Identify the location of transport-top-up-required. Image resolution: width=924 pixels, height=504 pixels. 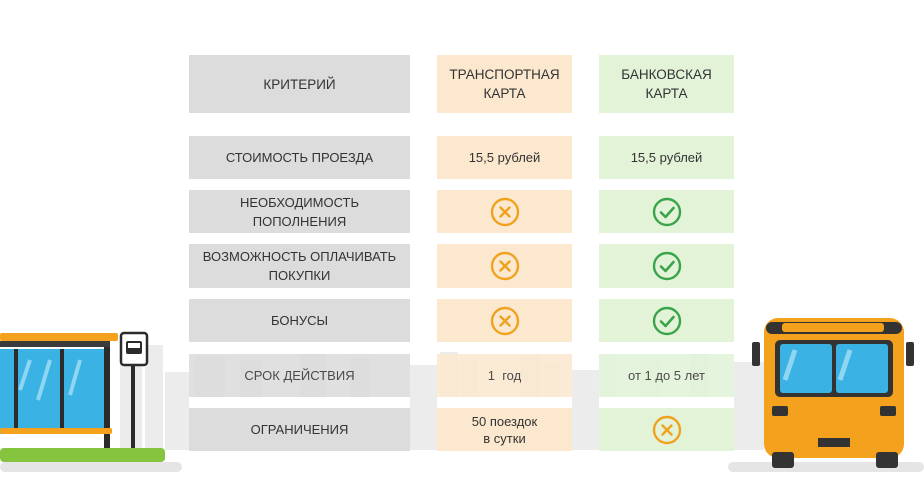
(504, 211).